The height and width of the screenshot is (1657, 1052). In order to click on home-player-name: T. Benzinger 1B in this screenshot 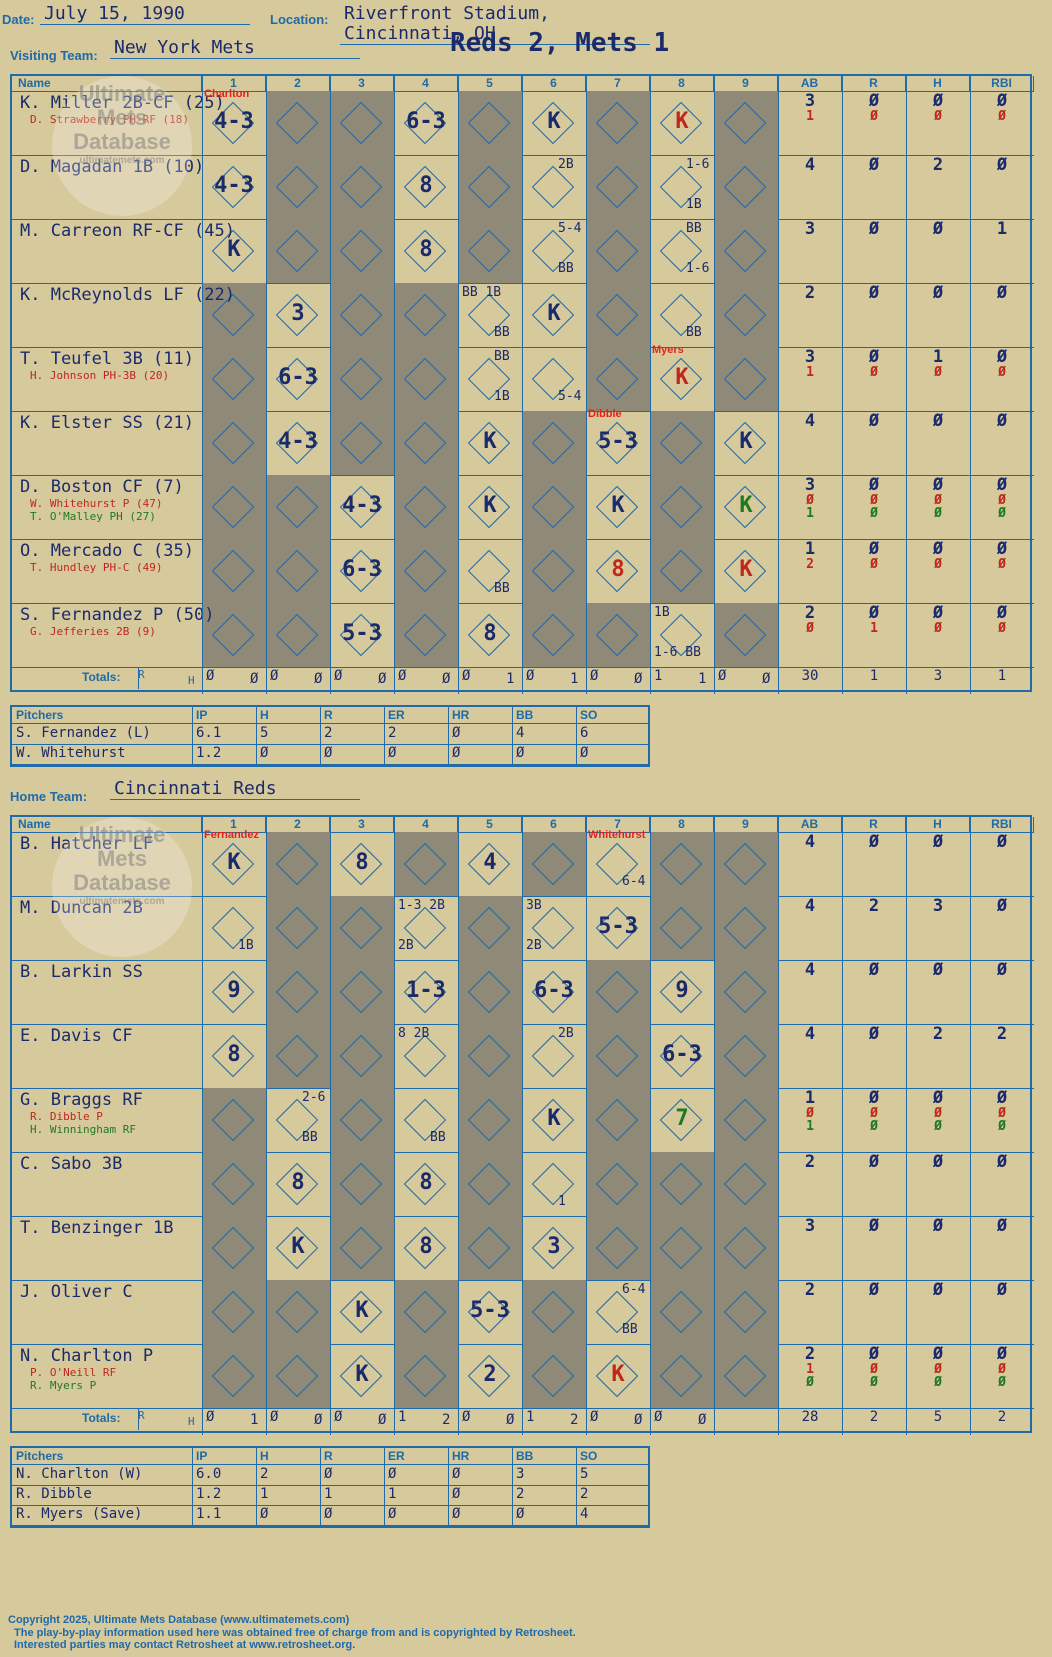, I will do `click(97, 1228)`.